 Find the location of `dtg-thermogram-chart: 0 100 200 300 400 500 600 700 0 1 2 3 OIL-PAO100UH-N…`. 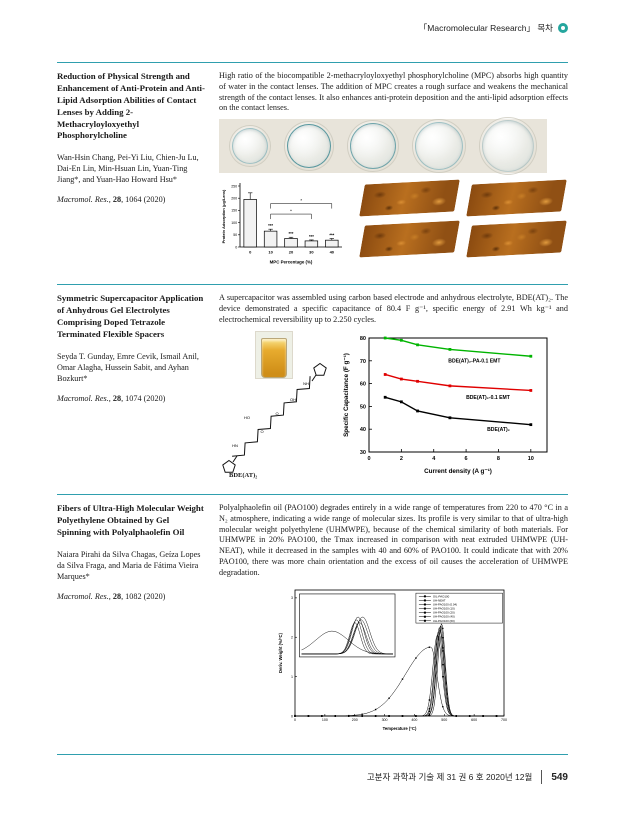

dtg-thermogram-chart: 0 100 200 300 400 500 600 700 0 1 2 3 OIL-PAO100UH-N… is located at coordinates (392, 660).